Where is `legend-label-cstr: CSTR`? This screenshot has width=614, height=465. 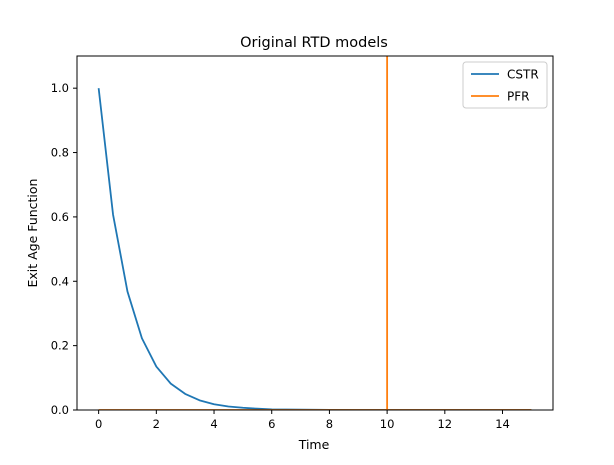
legend-label-cstr: CSTR is located at coordinates (523, 75).